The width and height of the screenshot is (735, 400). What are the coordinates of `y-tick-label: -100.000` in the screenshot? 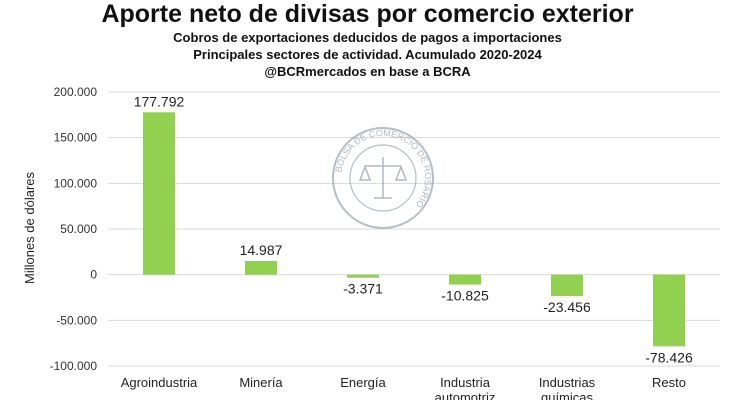 It's located at (74, 366).